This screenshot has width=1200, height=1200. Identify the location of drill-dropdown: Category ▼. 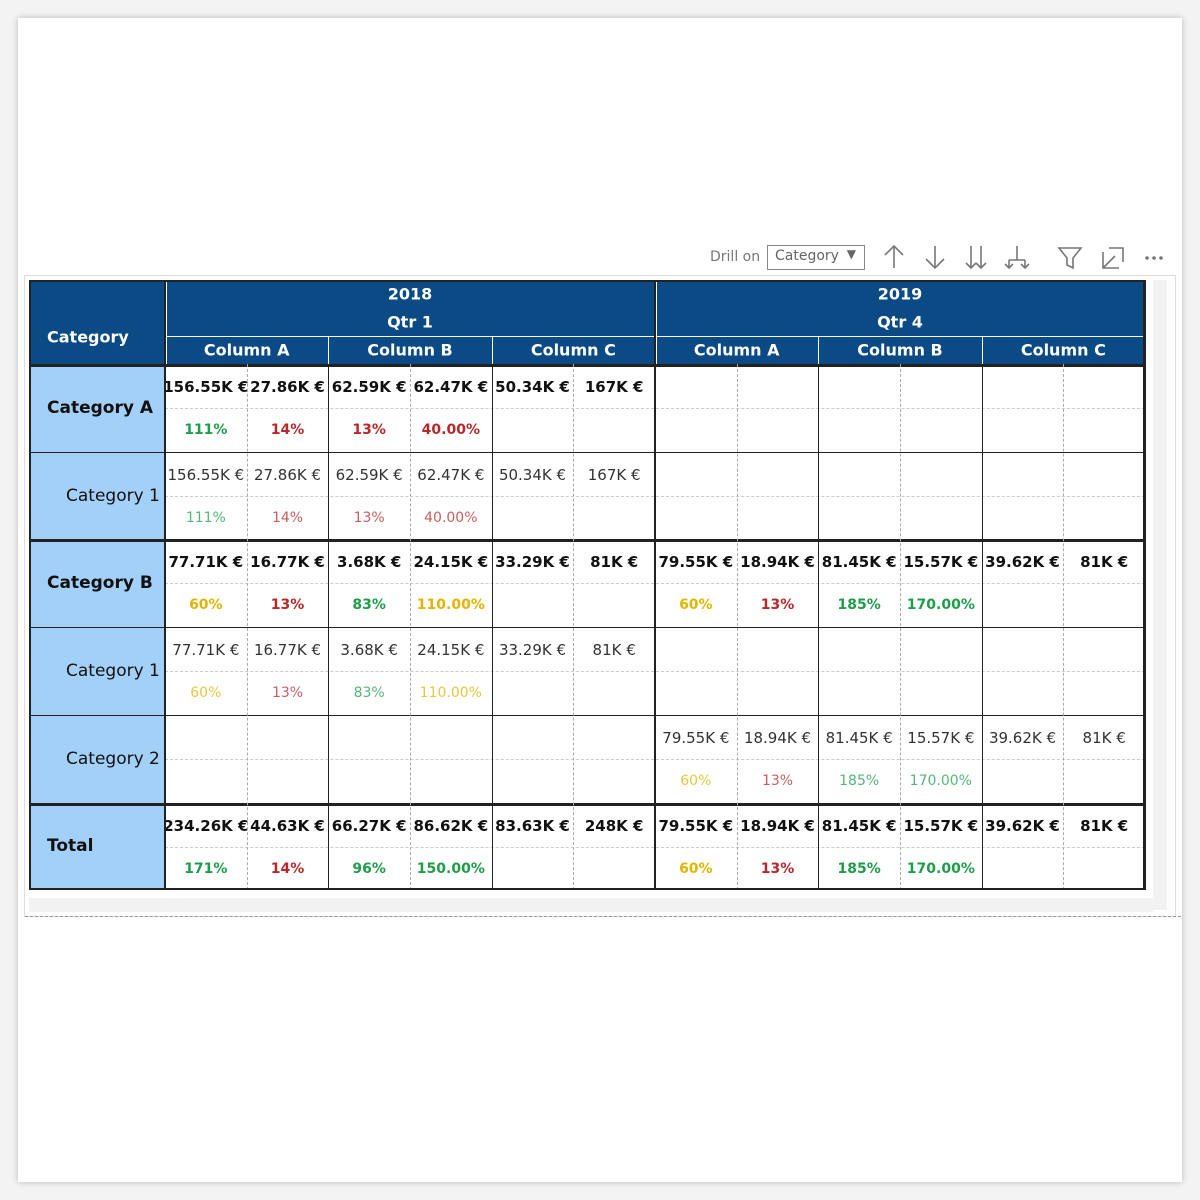
(816, 257).